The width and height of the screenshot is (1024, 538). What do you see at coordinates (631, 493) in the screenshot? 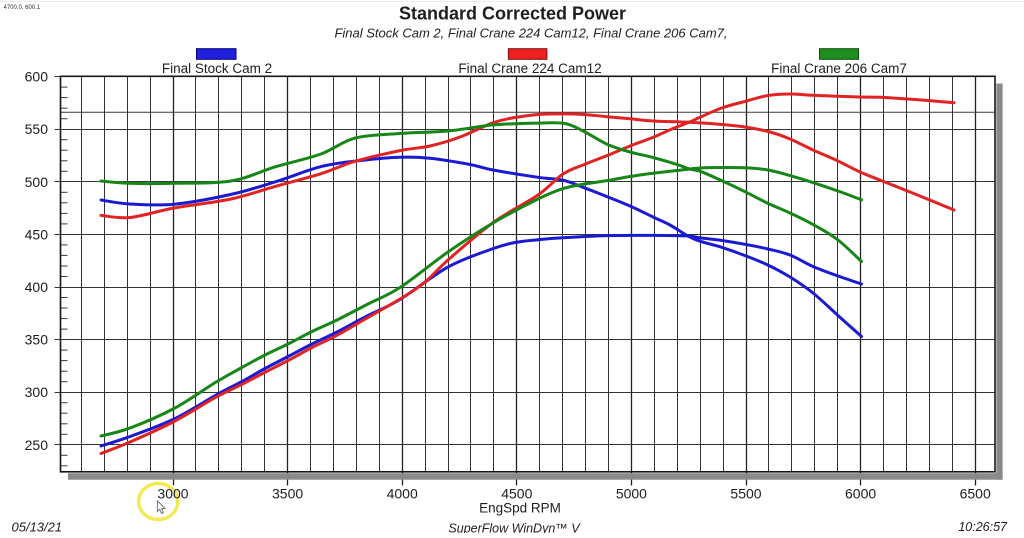
I see `svg-text: 5000` at bounding box center [631, 493].